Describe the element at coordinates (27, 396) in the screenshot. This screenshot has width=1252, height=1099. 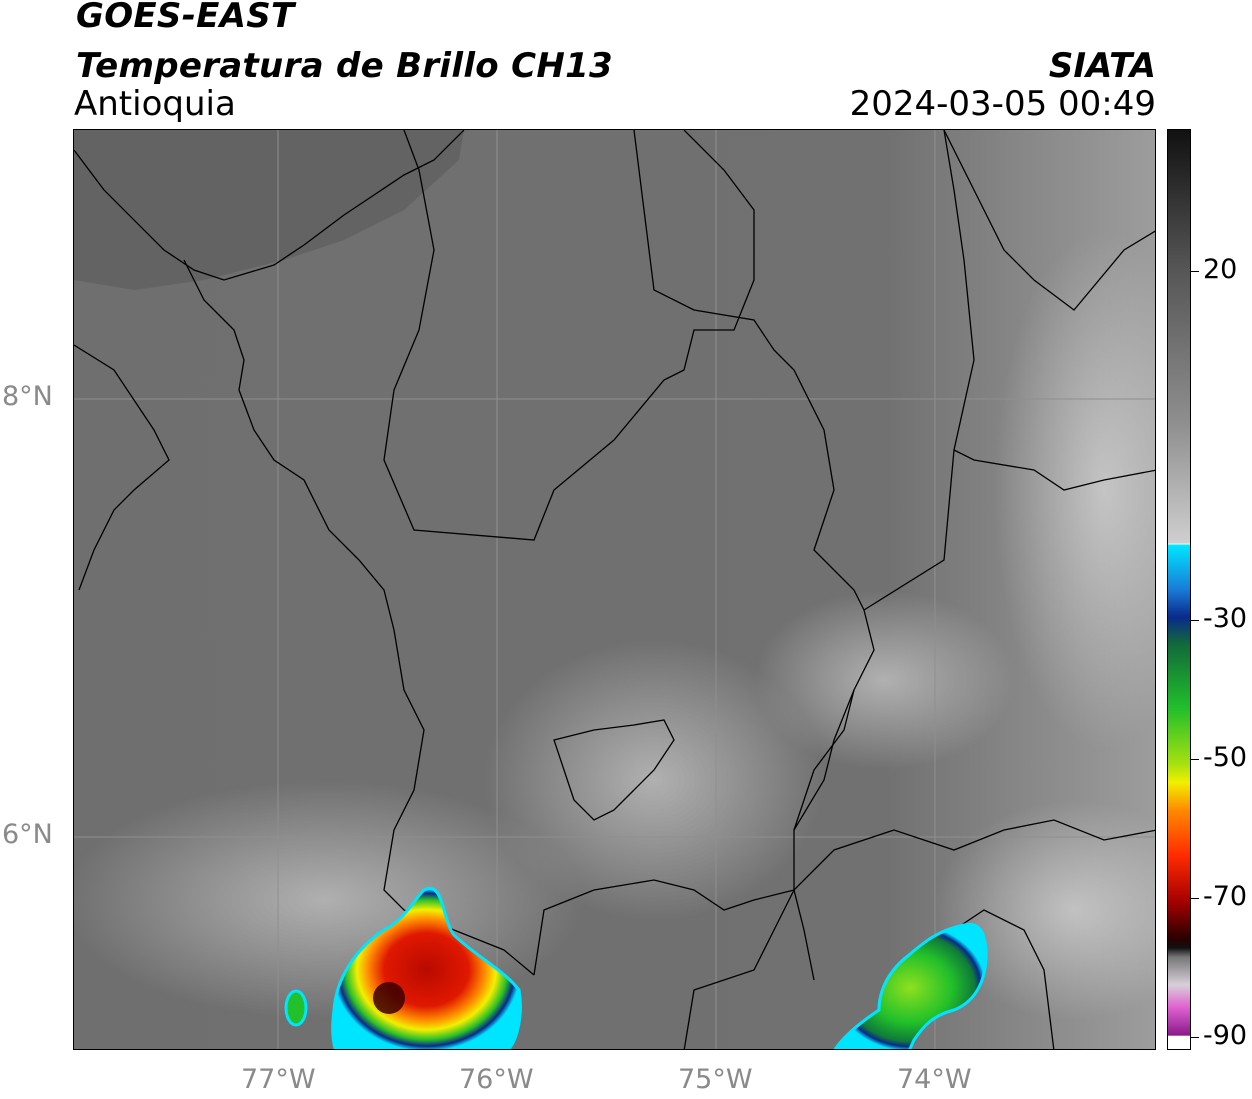
I see `lat-label-8n: 8°N` at that location.